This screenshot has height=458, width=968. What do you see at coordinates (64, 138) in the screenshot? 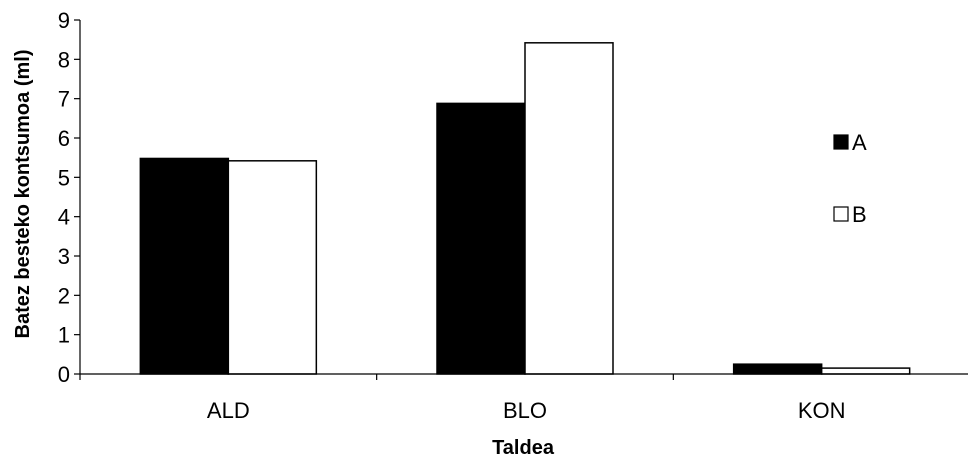
I see `y-tick-label: 6` at bounding box center [64, 138].